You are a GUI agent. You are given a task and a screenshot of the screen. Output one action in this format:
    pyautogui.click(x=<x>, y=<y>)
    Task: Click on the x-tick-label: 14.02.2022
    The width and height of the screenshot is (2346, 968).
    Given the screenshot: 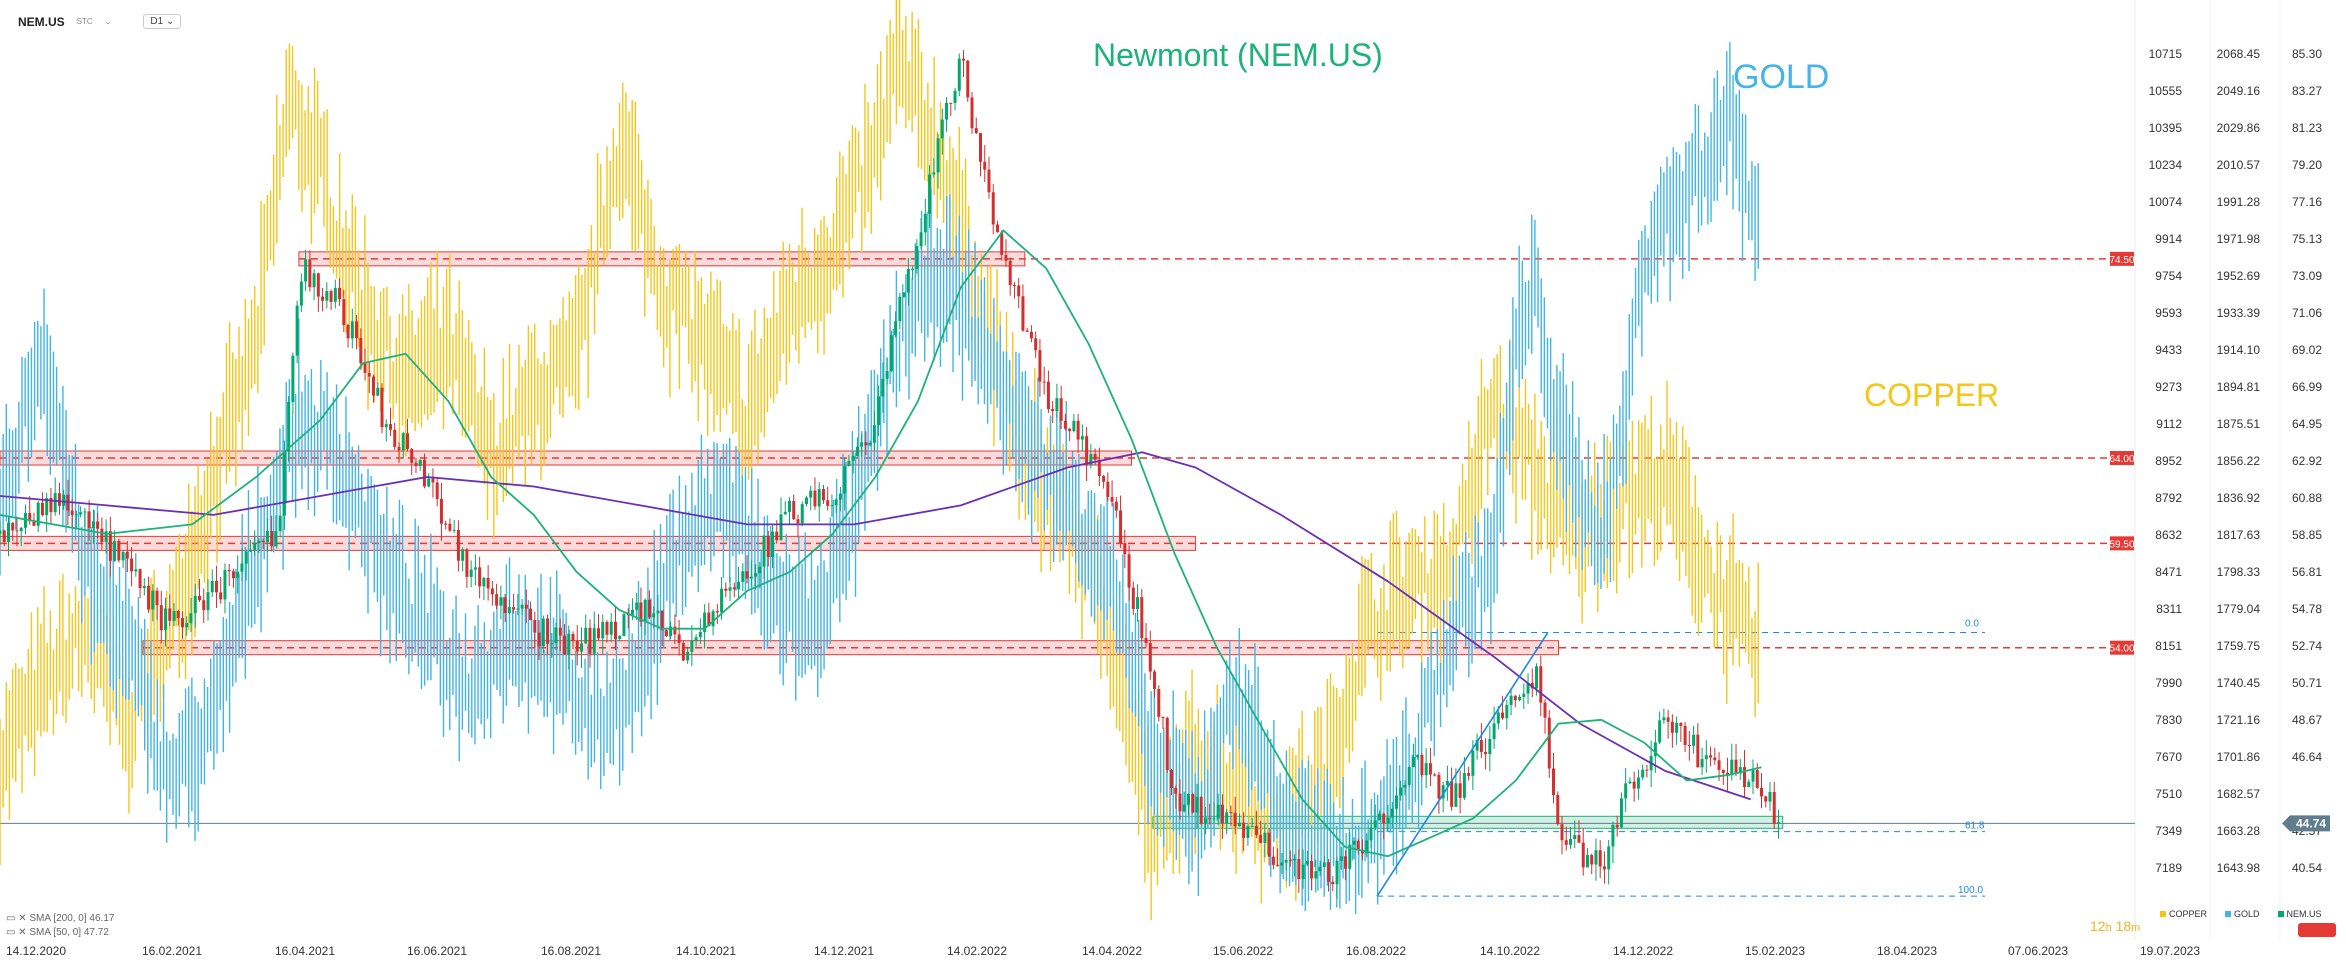 What is the action you would take?
    pyautogui.click(x=977, y=951)
    